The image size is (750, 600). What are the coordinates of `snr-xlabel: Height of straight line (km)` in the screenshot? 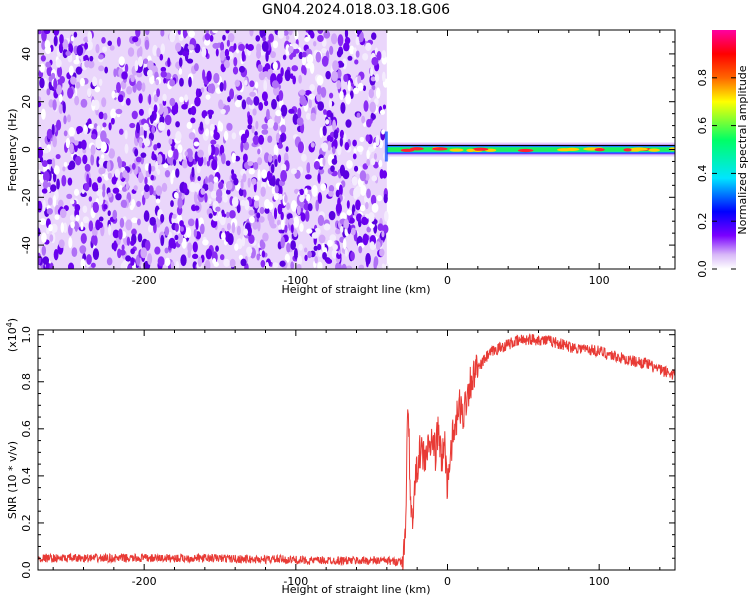 It's located at (355, 589).